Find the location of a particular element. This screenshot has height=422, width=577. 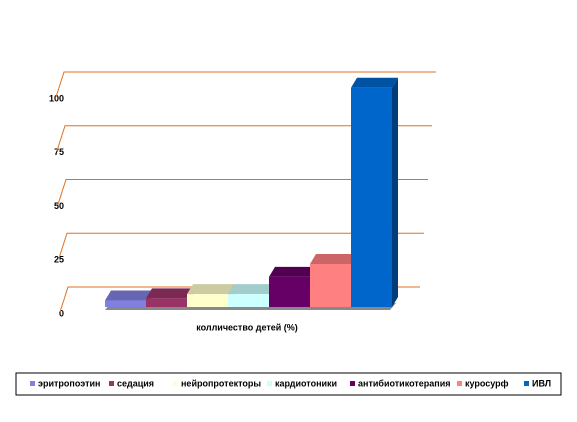

x-axis-label: колличество детей (%) is located at coordinates (247, 327).